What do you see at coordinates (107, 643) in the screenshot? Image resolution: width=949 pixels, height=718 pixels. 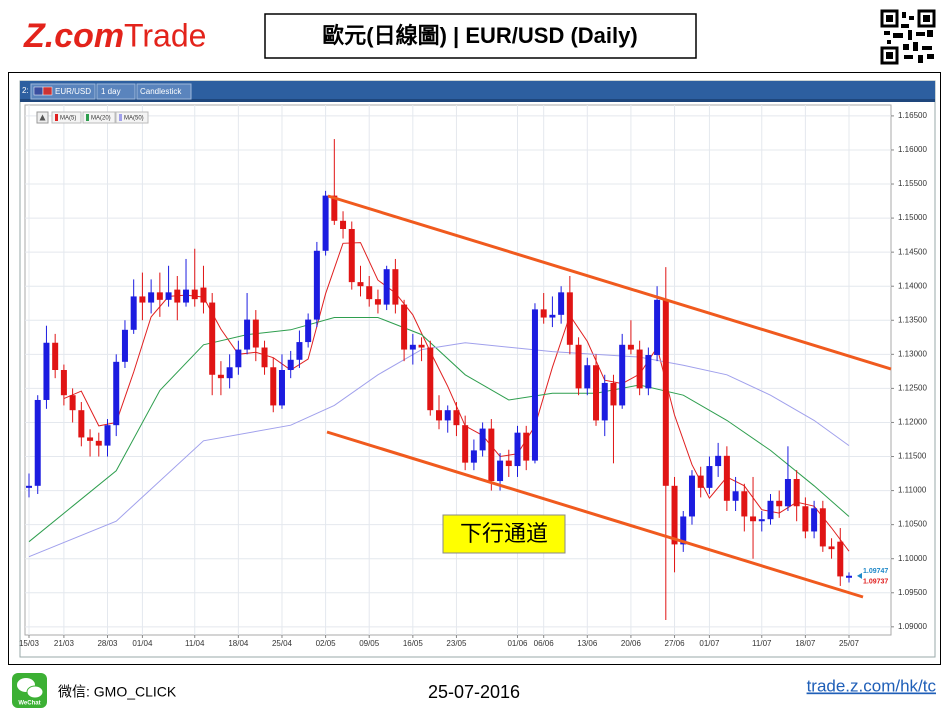 I see `x-tick-label: 28/03` at bounding box center [107, 643].